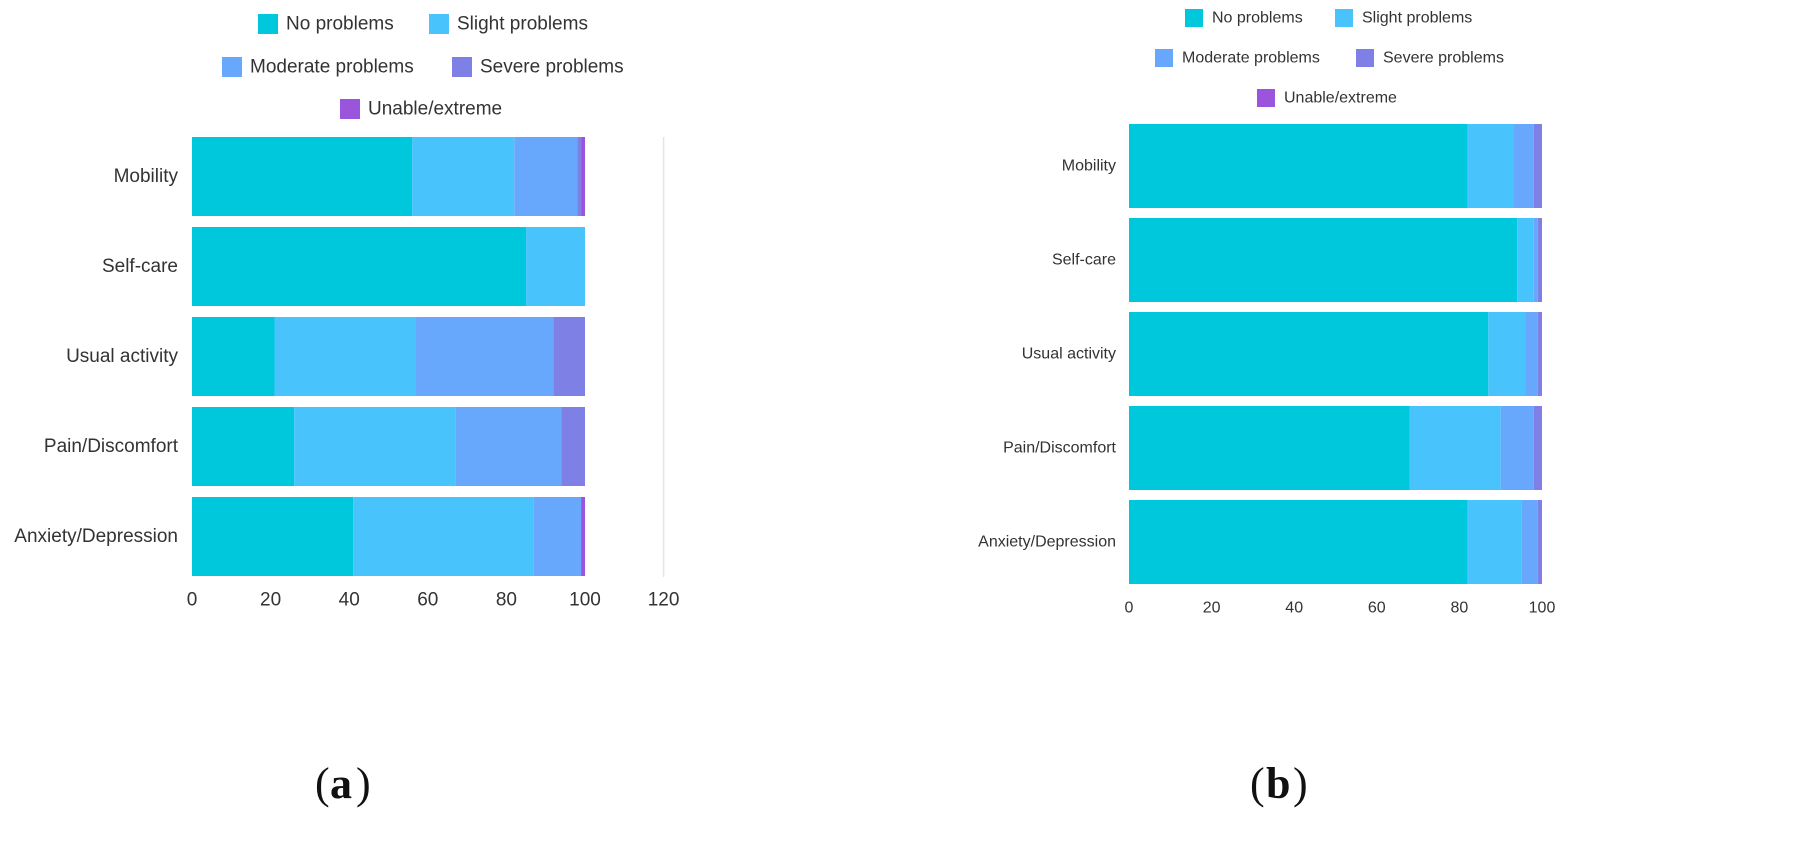  I want to click on panel-label-b: ( b ), so click(1279, 783).